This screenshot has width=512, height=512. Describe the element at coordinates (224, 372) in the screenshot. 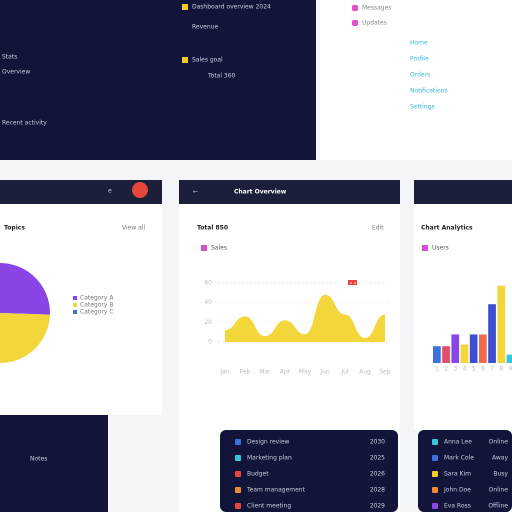

I see `x-tick-label: Jan` at that location.